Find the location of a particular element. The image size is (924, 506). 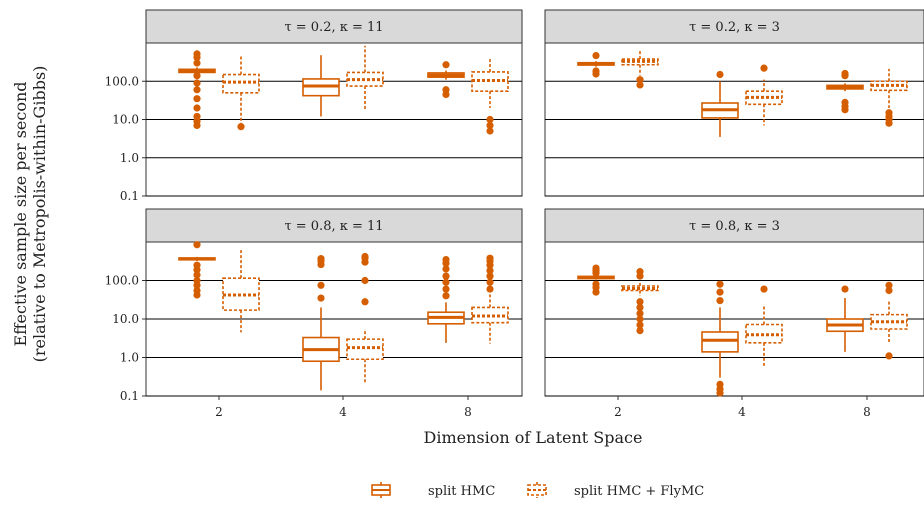

panel-title: τ = 0.8, κ = 3 is located at coordinates (734, 226).